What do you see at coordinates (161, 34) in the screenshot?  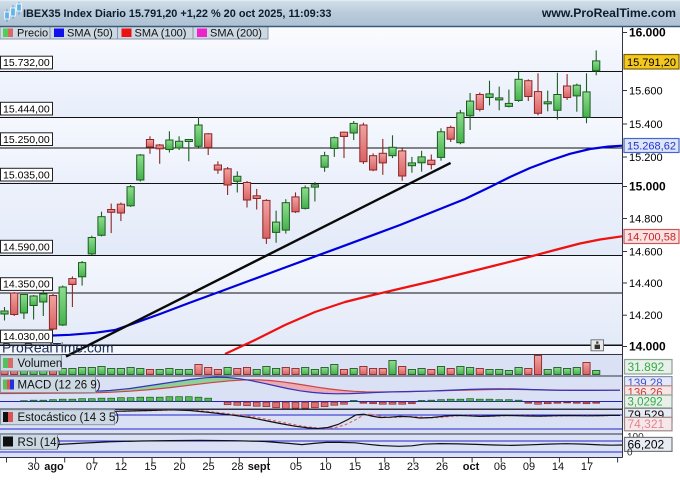 I see `svg-text: SMA (100)` at bounding box center [161, 34].